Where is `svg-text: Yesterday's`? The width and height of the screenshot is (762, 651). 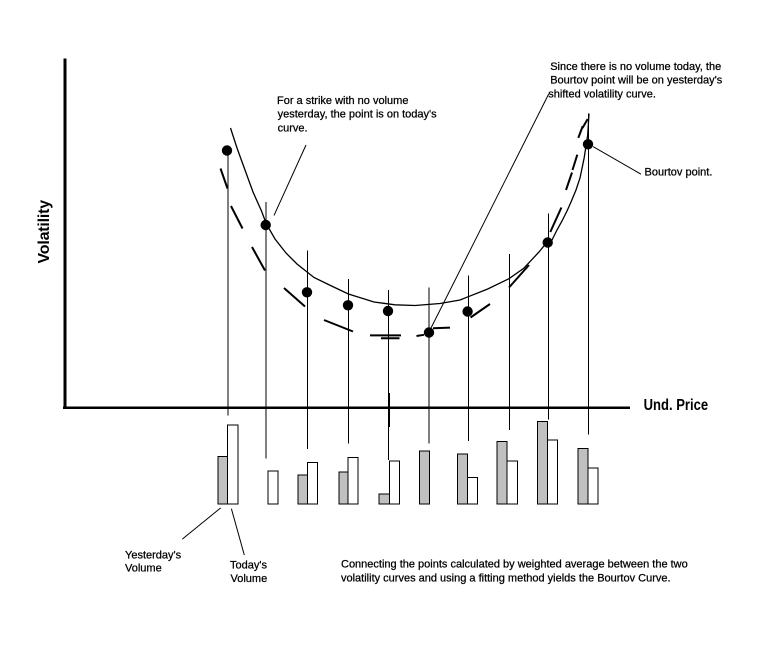 svg-text: Yesterday's is located at coordinates (153, 555).